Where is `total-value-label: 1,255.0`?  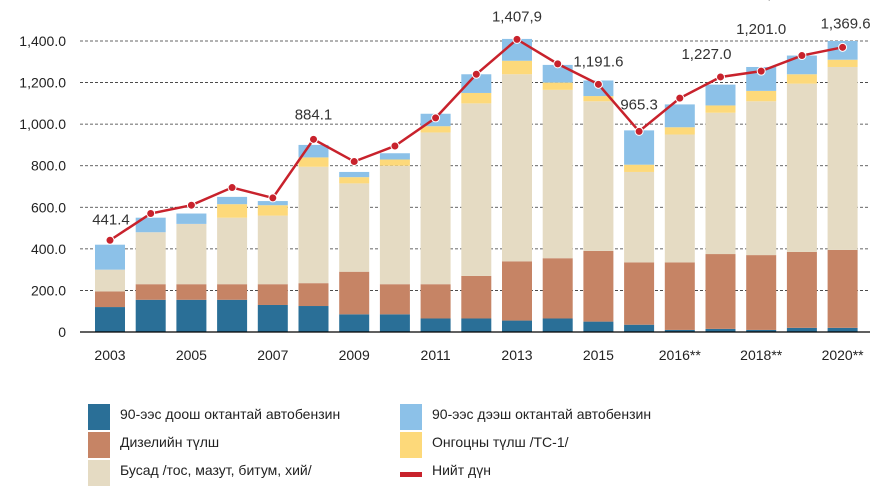
total-value-label: 1,255.0 is located at coordinates (784, 1).